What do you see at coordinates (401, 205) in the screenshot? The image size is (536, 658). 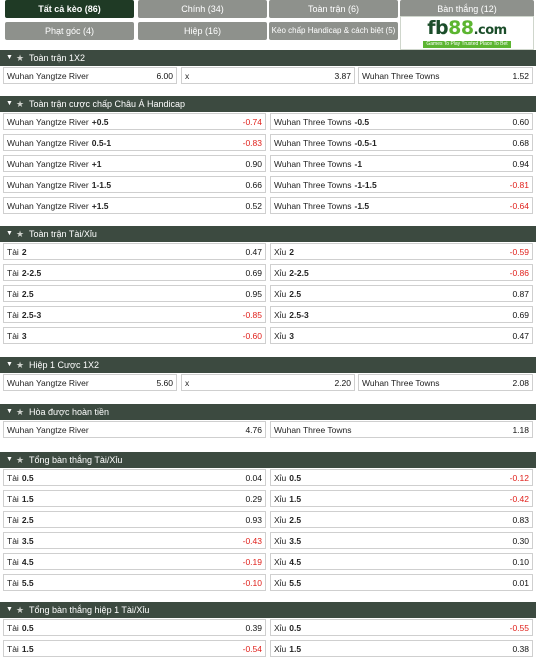 I see `odds-cell: Wuhan Three Towns -1.5 -0.64` at bounding box center [401, 205].